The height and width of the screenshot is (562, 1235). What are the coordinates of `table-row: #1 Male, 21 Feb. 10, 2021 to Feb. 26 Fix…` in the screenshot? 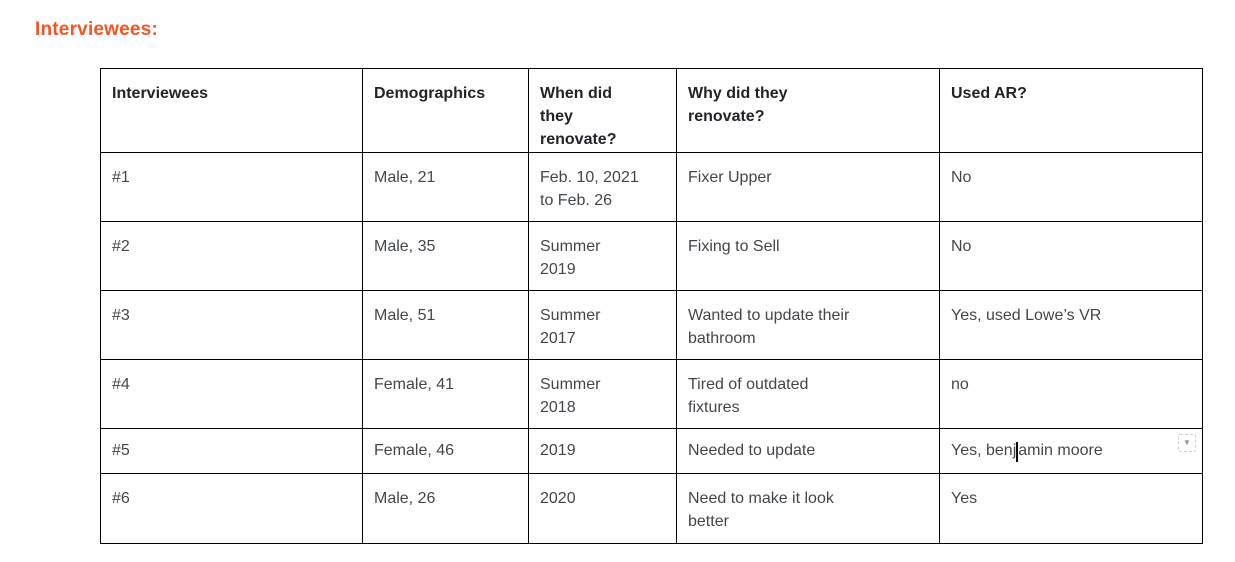 It's located at (651, 187).